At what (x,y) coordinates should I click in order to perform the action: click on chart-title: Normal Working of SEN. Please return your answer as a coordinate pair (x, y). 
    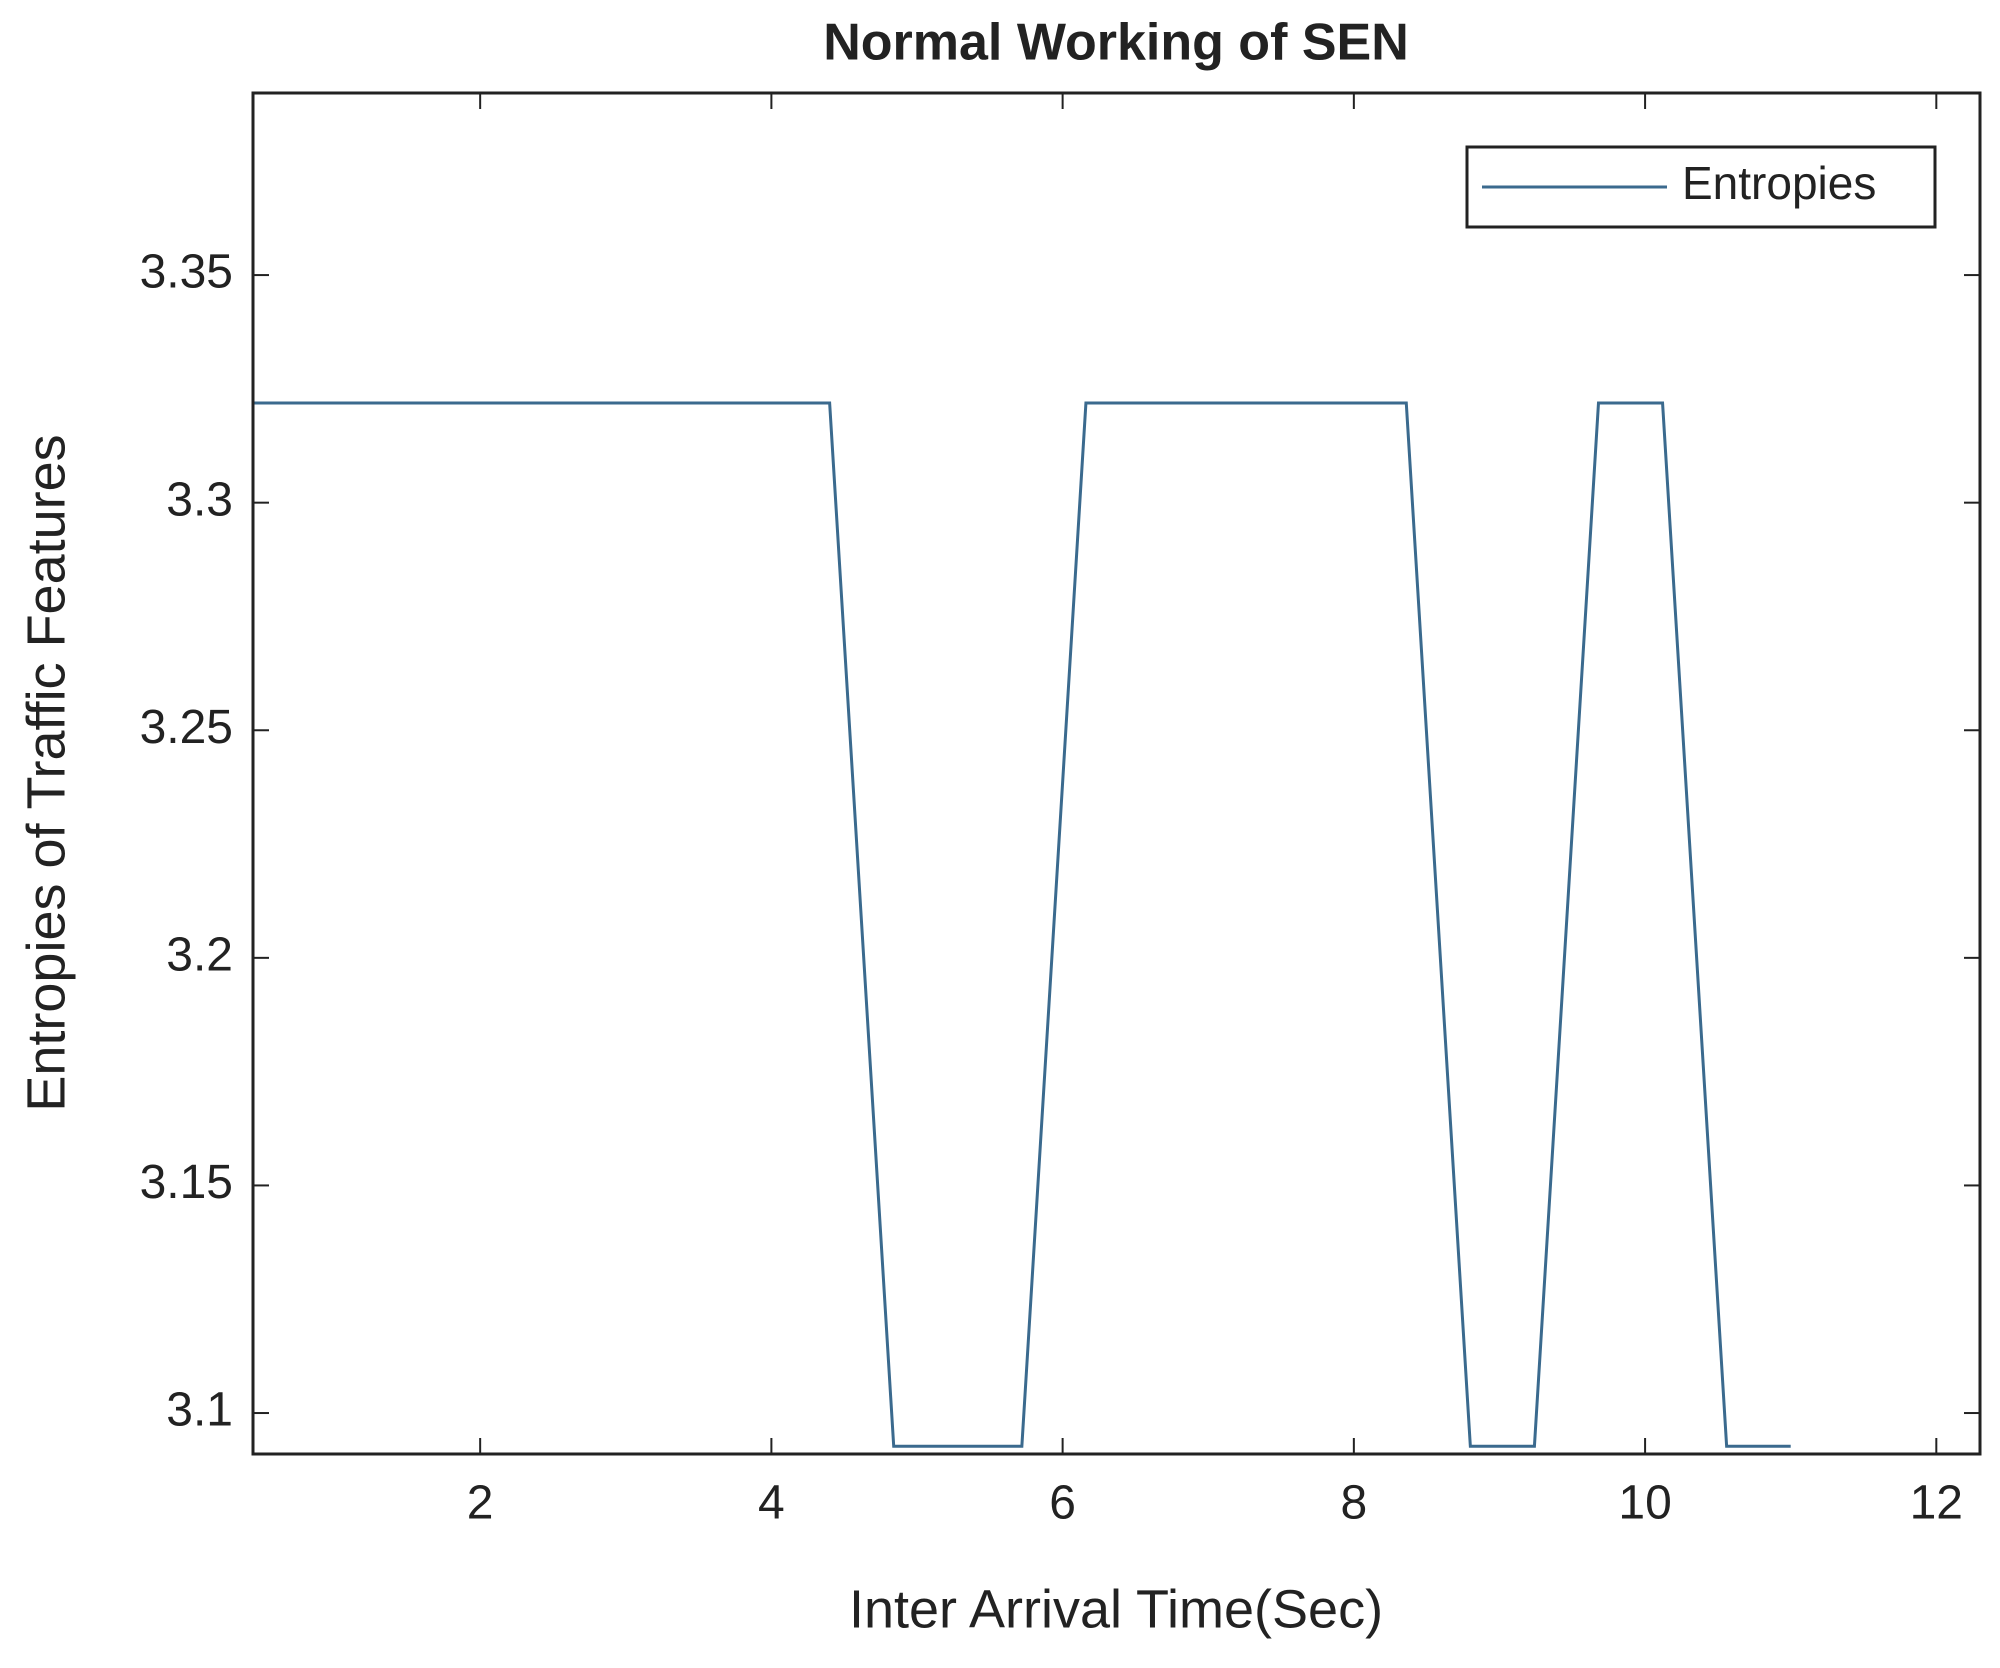
    Looking at the image, I should click on (1116, 43).